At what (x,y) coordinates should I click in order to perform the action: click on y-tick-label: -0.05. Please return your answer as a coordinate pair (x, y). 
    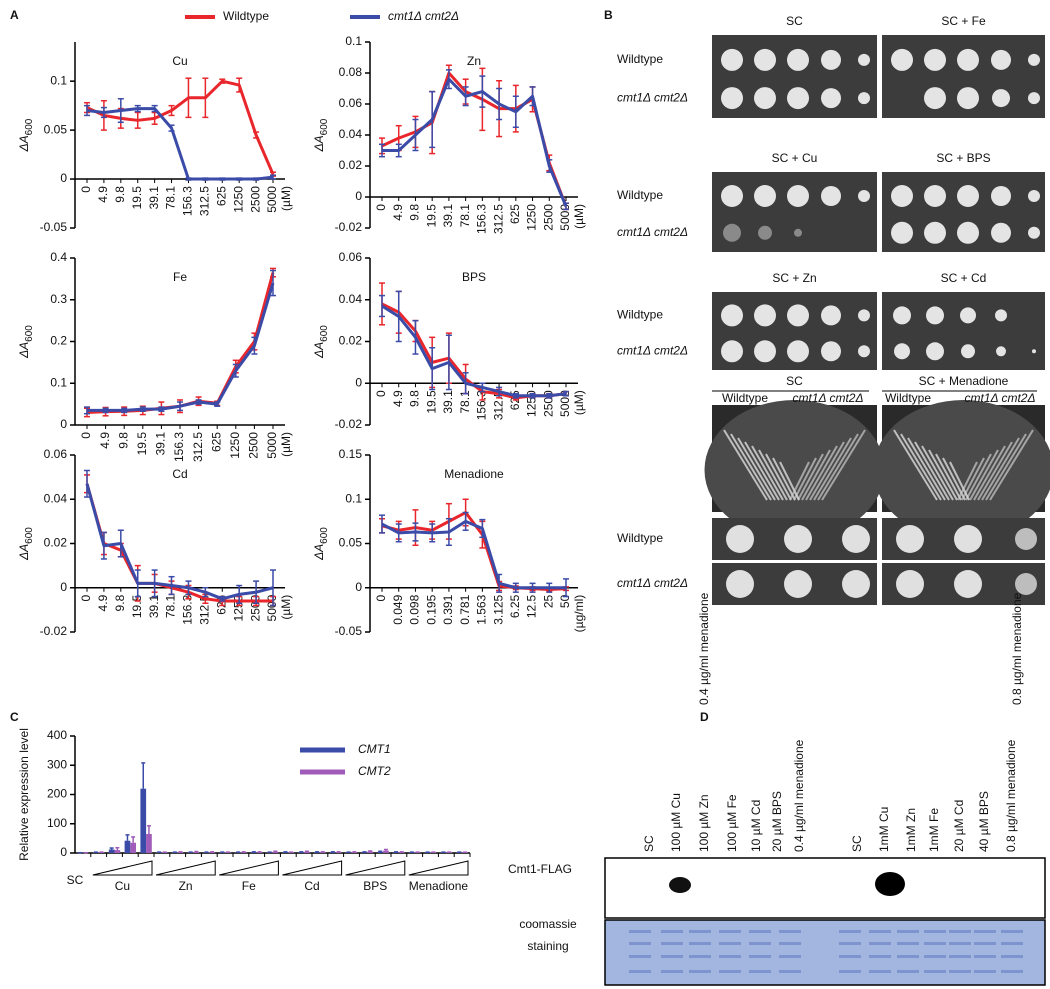
    Looking at the image, I should click on (349, 631).